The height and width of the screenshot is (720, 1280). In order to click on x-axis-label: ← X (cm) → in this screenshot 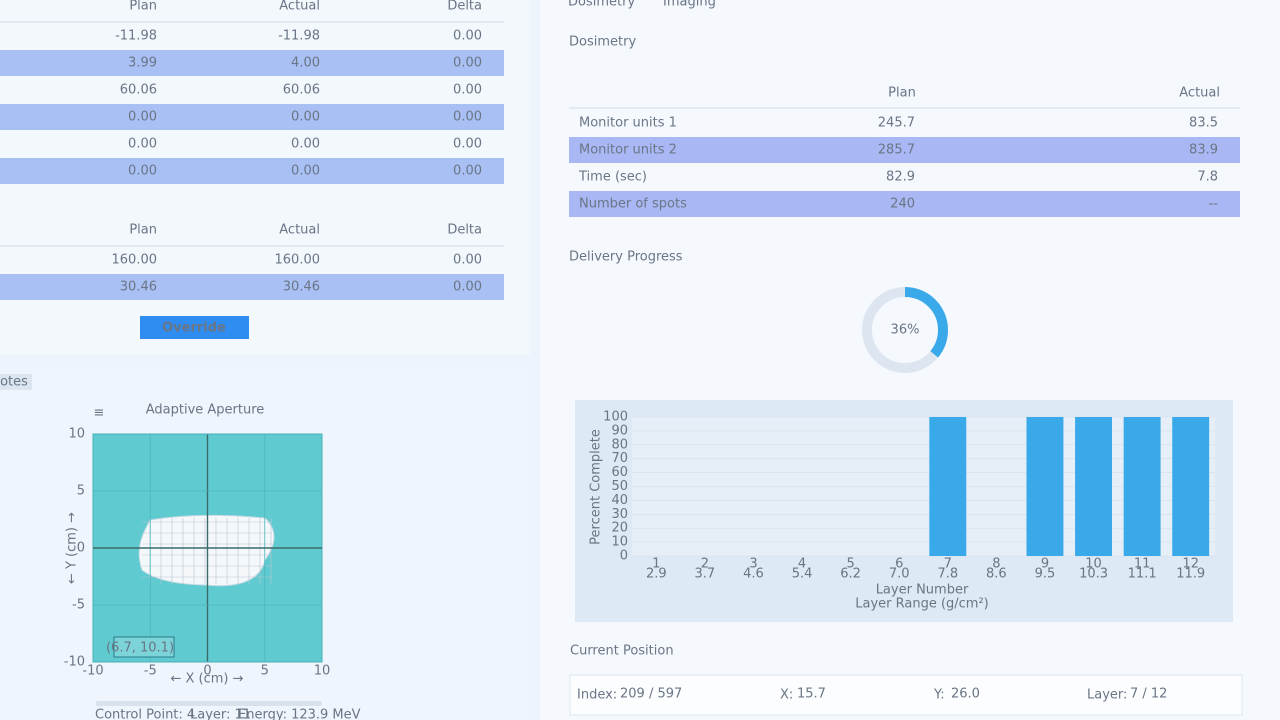, I will do `click(206, 679)`.